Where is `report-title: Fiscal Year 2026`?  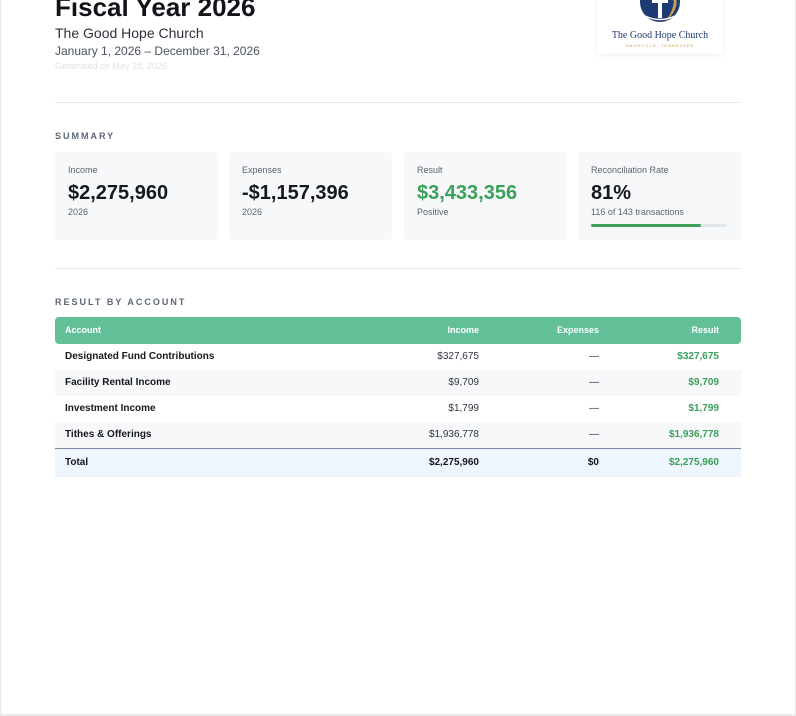 report-title: Fiscal Year 2026 is located at coordinates (155, 11).